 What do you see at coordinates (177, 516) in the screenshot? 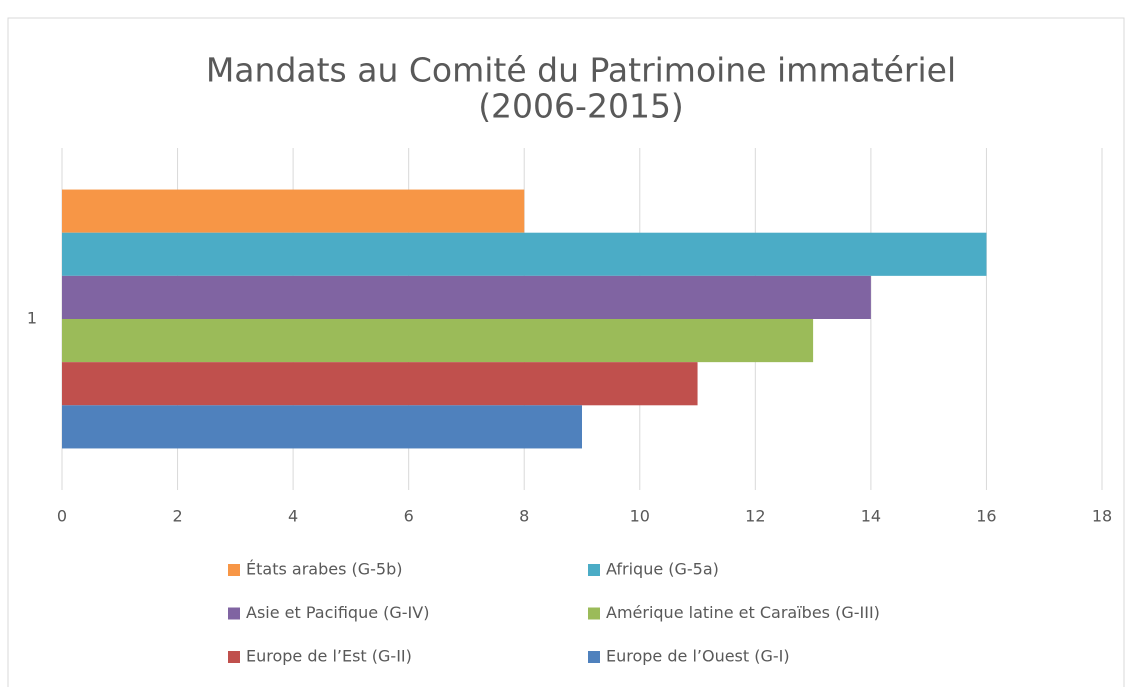
I see `x-tick-label: 2` at bounding box center [177, 516].